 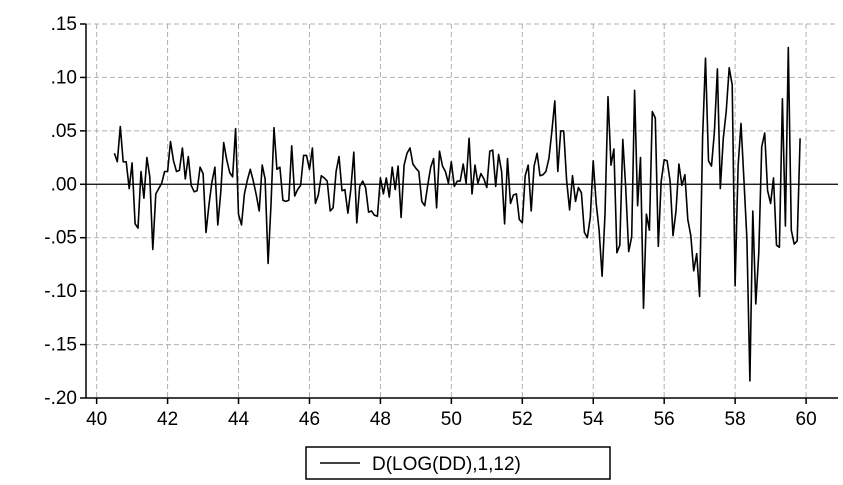 What do you see at coordinates (64, 77) in the screenshot?
I see `y-tick-label: .10` at bounding box center [64, 77].